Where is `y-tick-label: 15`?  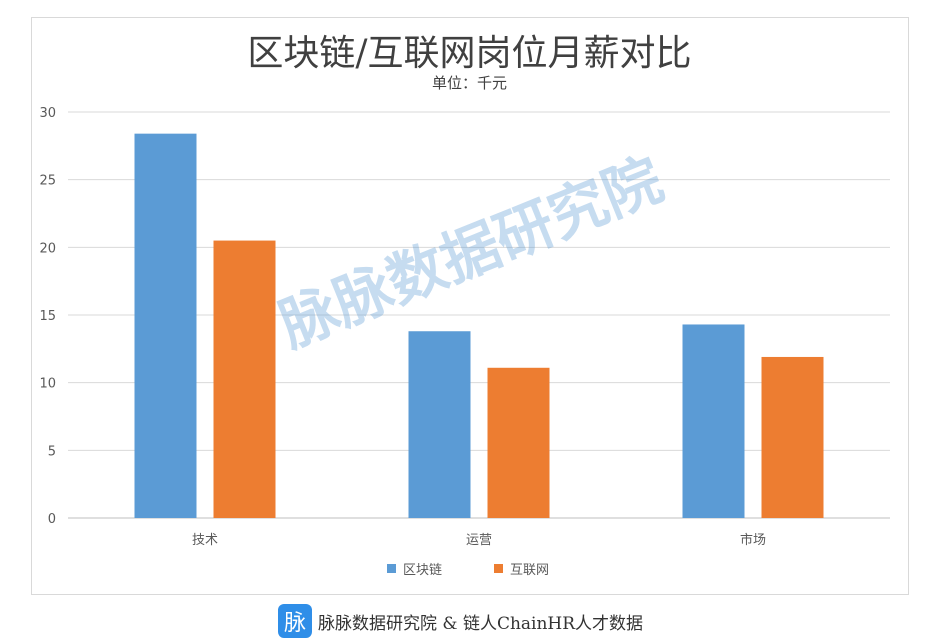 y-tick-label: 15 is located at coordinates (47, 316).